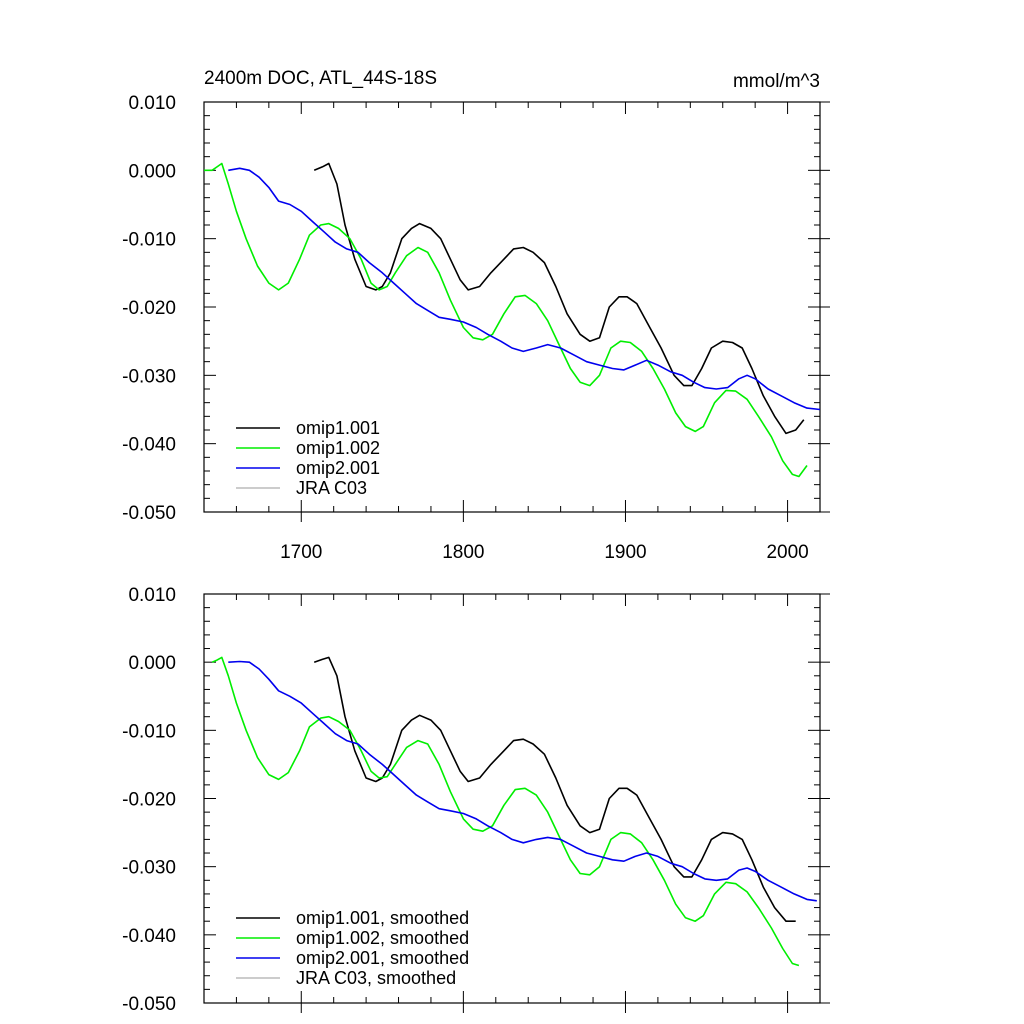 This screenshot has width=1024, height=1024. What do you see at coordinates (625, 552) in the screenshot?
I see `x-tick-label: 1900` at bounding box center [625, 552].